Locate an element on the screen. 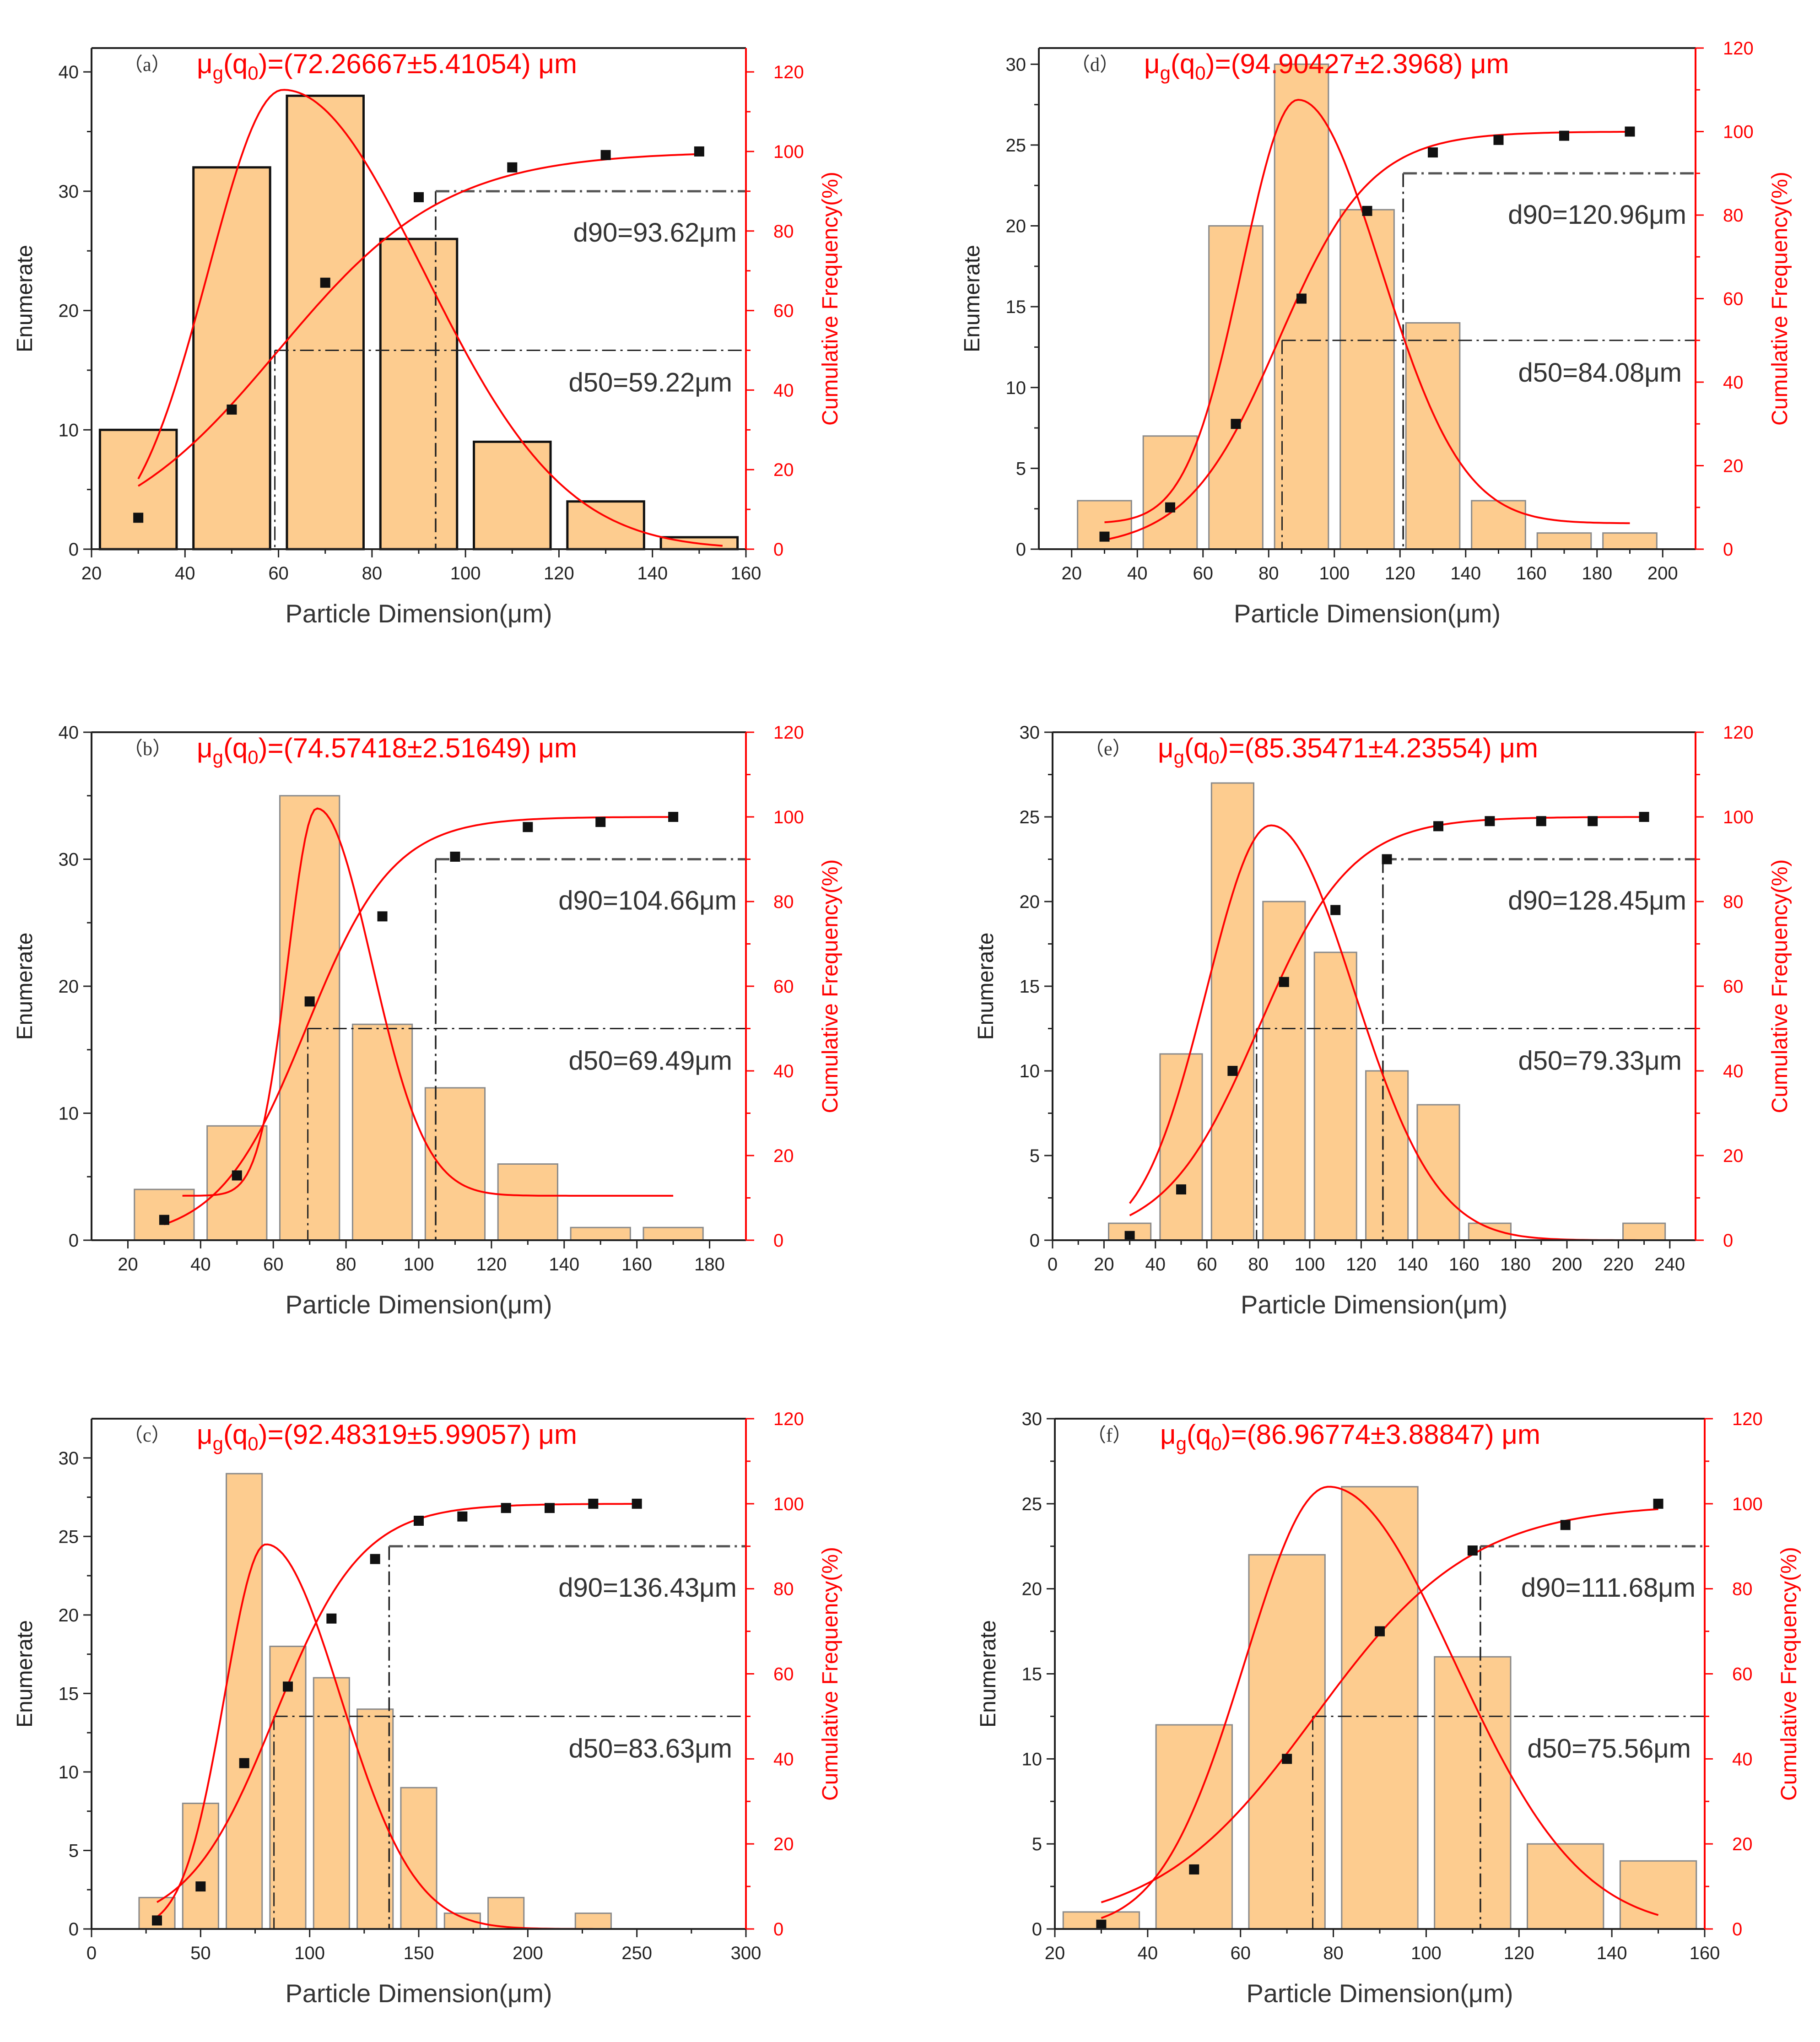  mean-size-annotation: μg(q0)=(86.96774±3.88847) μm is located at coordinates (1350, 1436).